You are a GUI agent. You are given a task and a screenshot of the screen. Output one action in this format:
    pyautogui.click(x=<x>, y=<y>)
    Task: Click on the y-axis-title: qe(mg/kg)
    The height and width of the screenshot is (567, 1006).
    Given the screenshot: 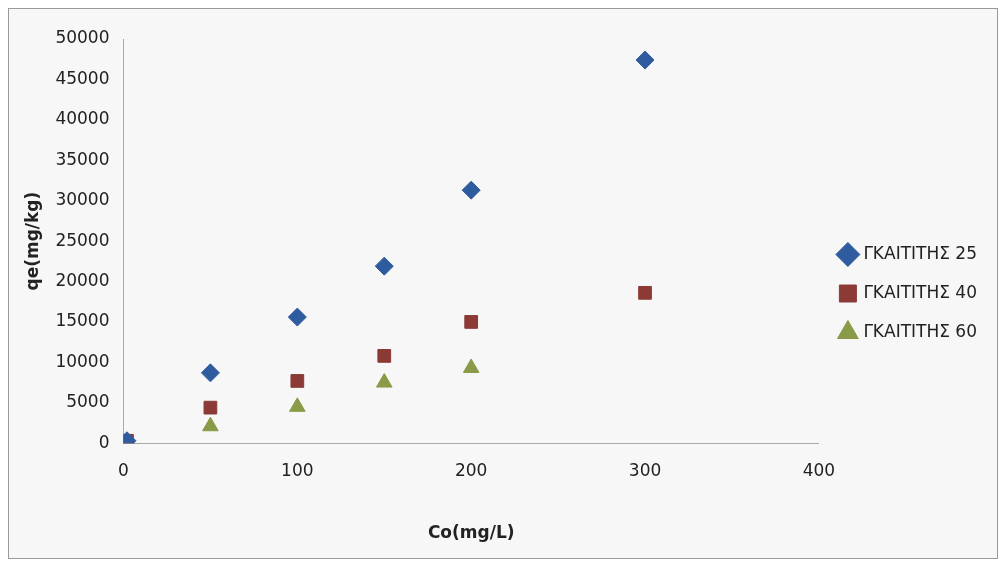 What is the action you would take?
    pyautogui.click(x=31, y=241)
    